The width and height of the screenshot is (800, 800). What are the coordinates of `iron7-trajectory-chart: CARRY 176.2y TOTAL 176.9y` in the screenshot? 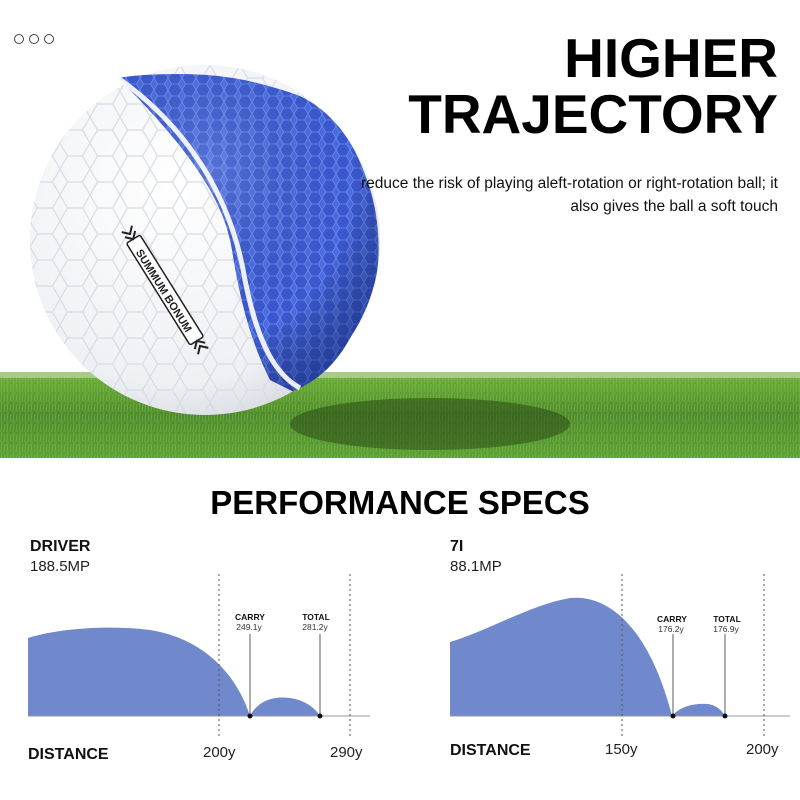 It's located at (620, 655).